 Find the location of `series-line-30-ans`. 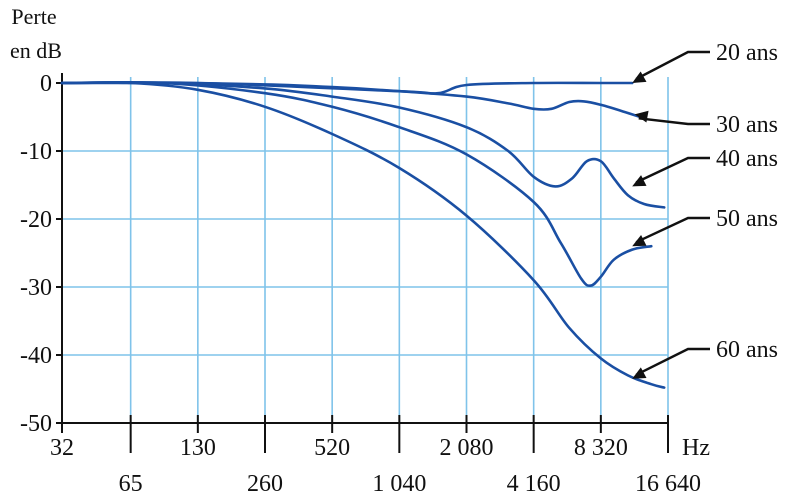

series-line-30-ans is located at coordinates (351, 100).